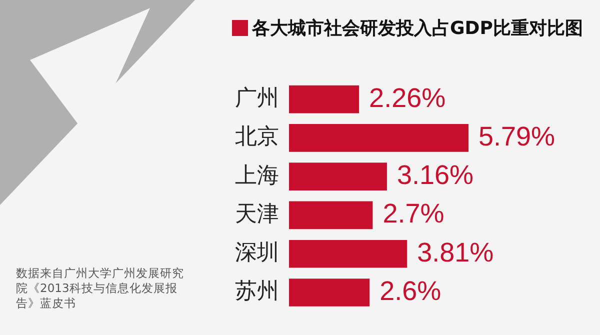 This screenshot has height=335, width=600. Describe the element at coordinates (257, 175) in the screenshot. I see `y-tick-label: 上海` at that location.